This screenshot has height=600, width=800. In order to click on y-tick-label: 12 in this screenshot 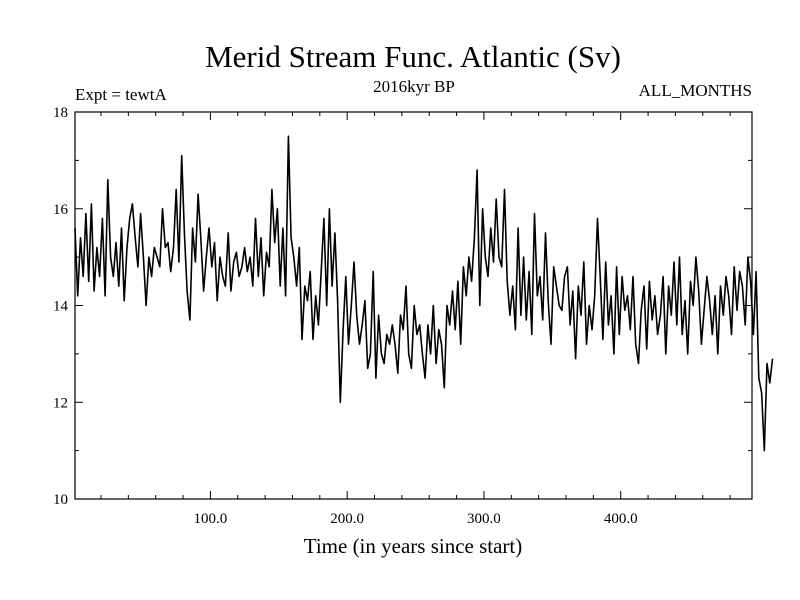, I will do `click(60, 403)`.